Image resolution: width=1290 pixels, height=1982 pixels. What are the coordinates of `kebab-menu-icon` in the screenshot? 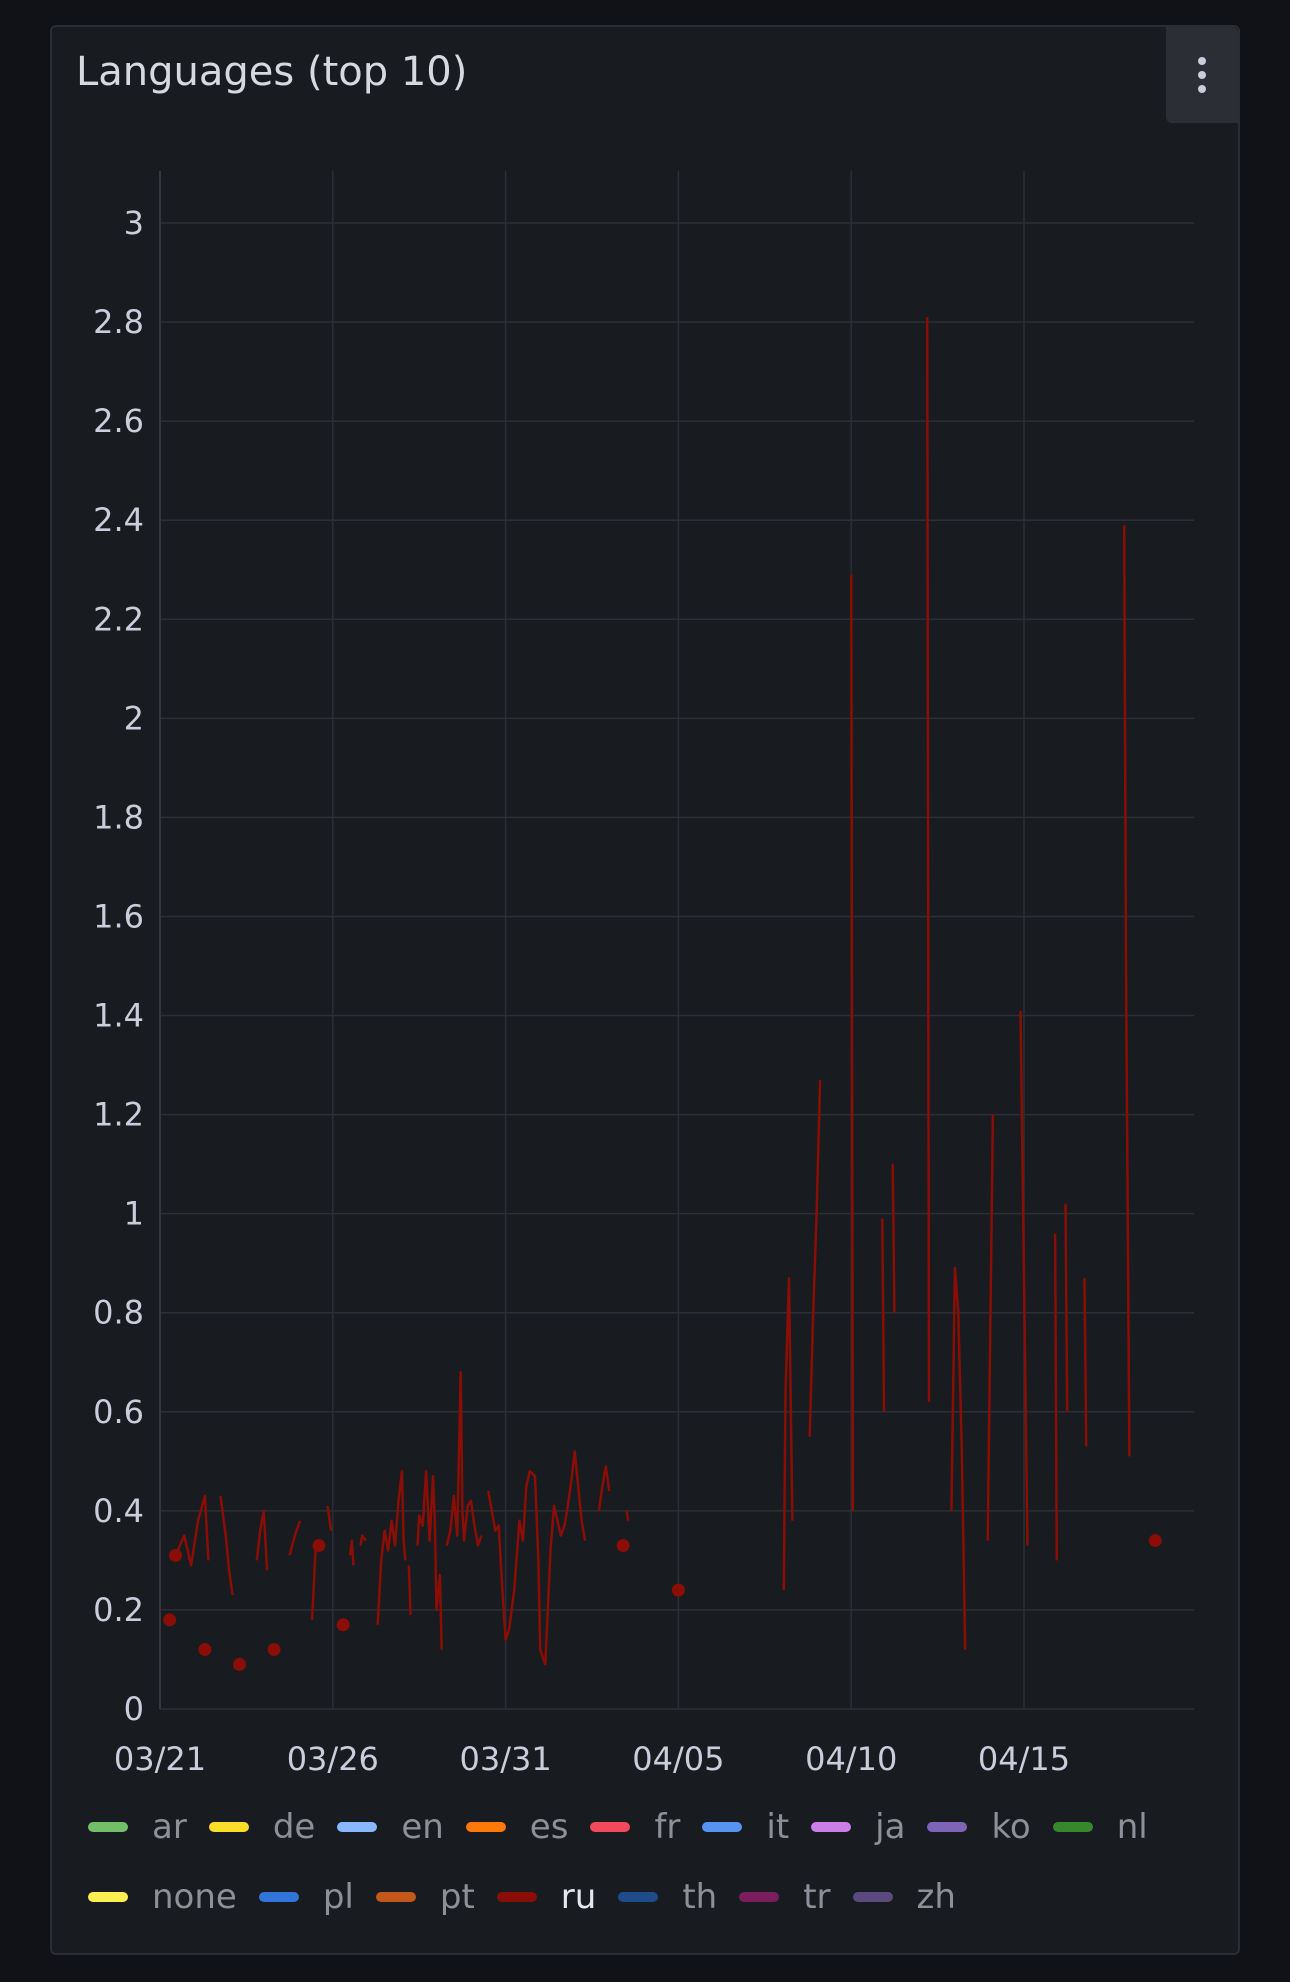 It's located at (1202, 75).